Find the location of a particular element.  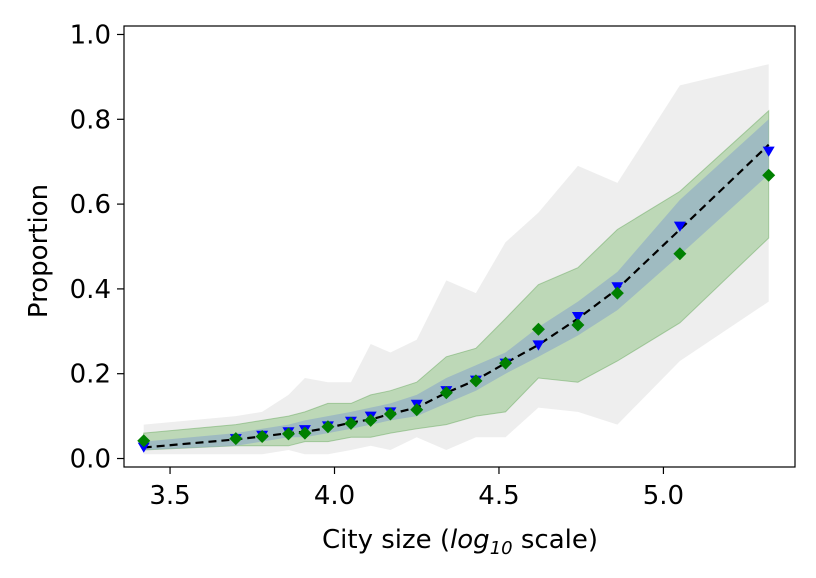

x-tick-label: 5.0 is located at coordinates (663, 496).